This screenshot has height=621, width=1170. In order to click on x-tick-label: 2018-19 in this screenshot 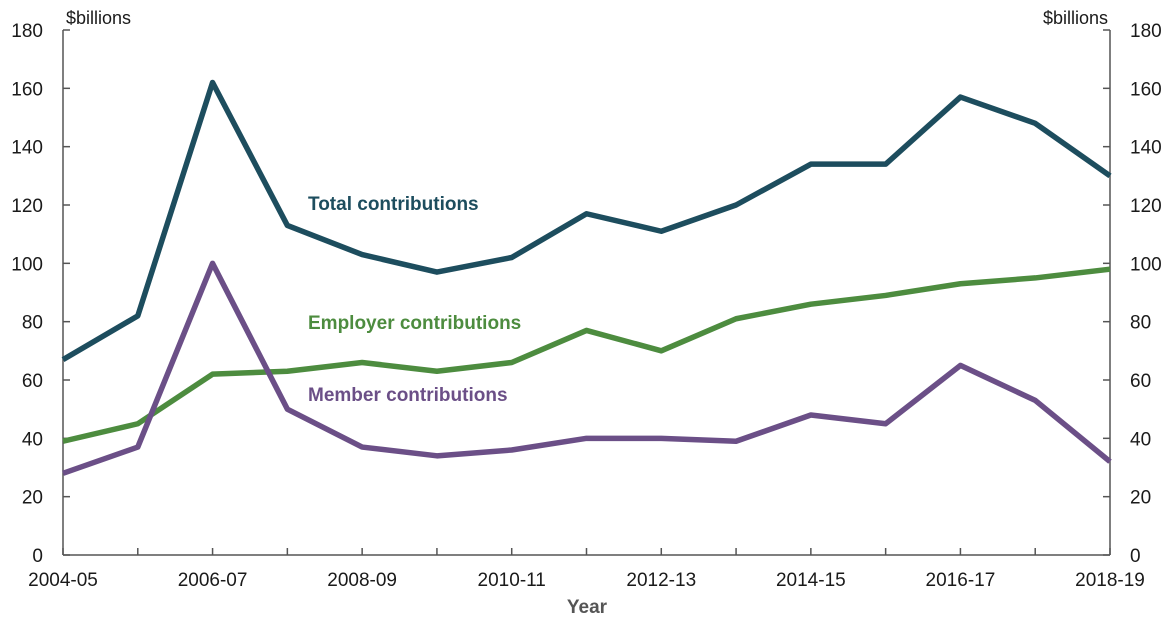, I will do `click(1110, 580)`.